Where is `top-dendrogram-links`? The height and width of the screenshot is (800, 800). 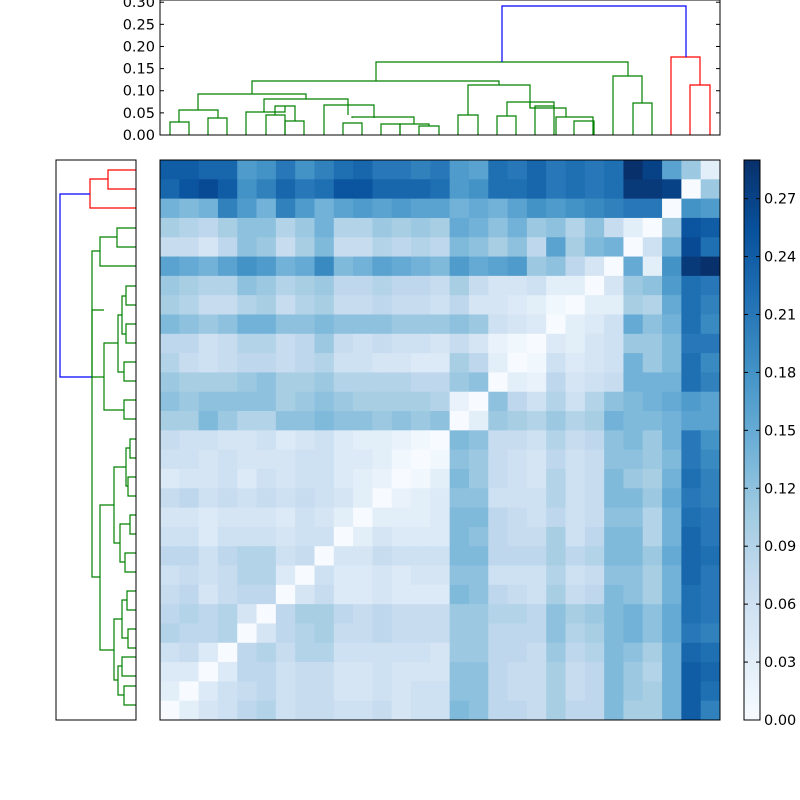 top-dendrogram-links is located at coordinates (440, 70).